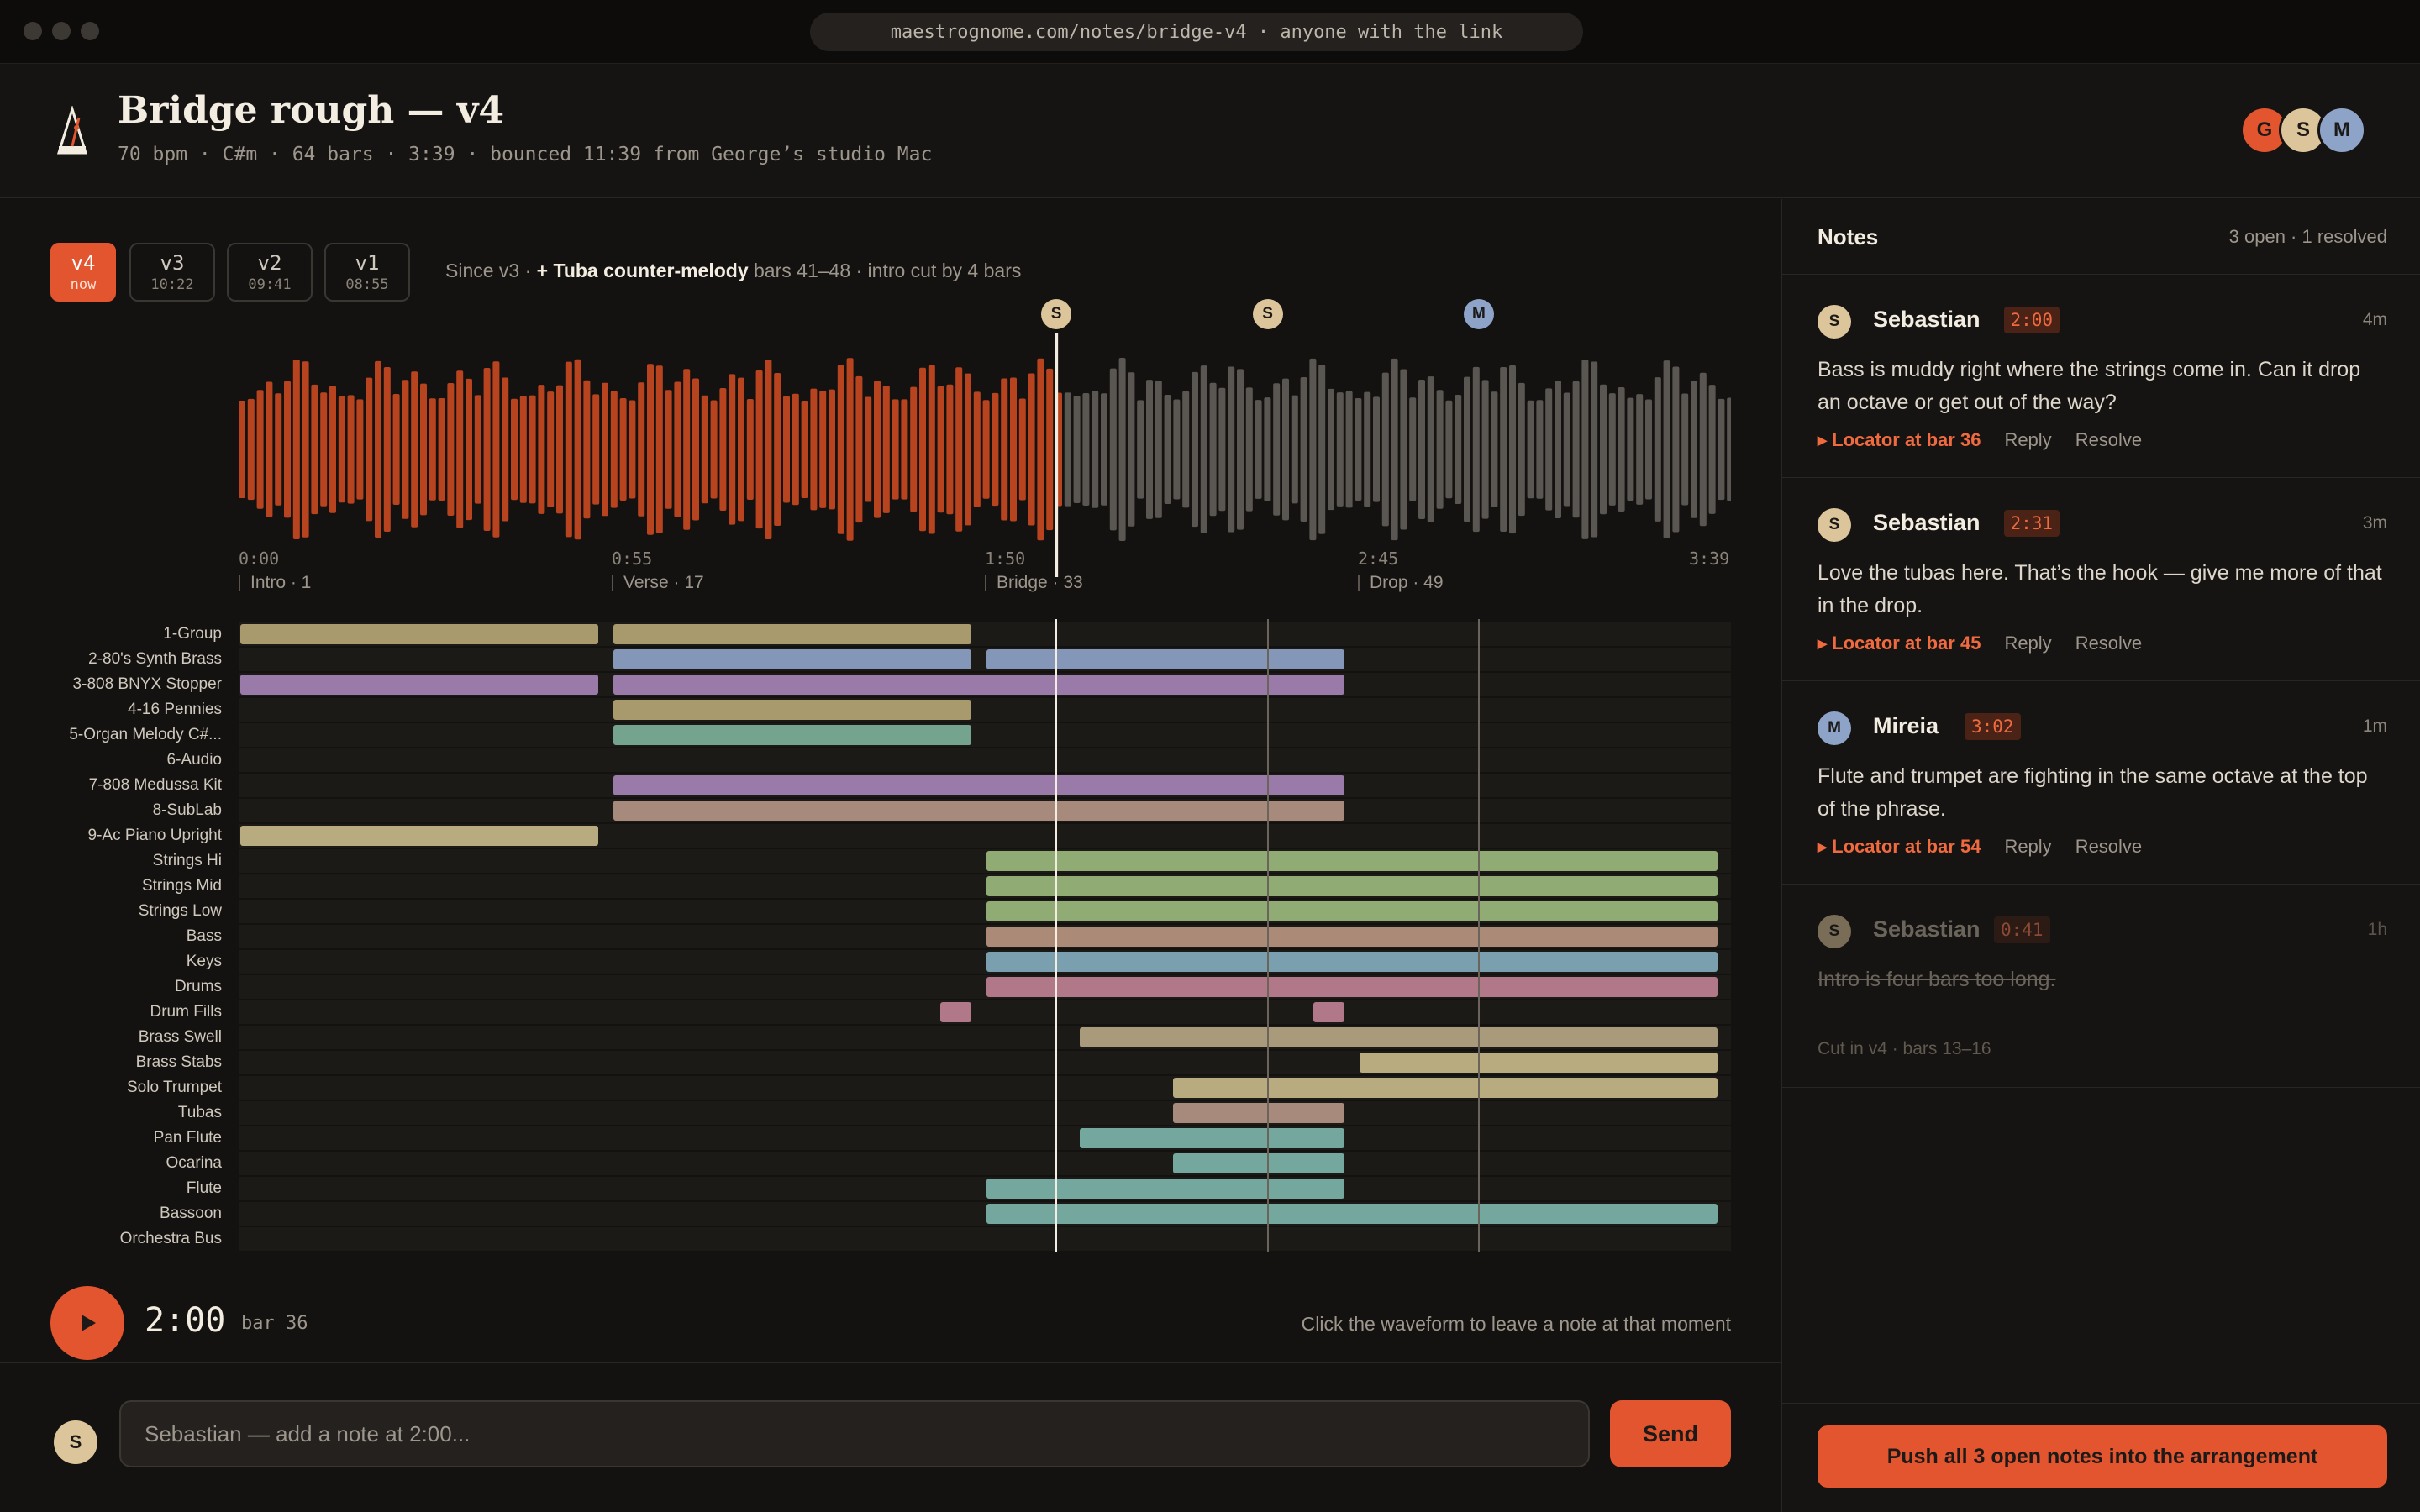 This screenshot has height=1512, width=2420. What do you see at coordinates (199, 1112) in the screenshot?
I see `track-label: Tubas` at bounding box center [199, 1112].